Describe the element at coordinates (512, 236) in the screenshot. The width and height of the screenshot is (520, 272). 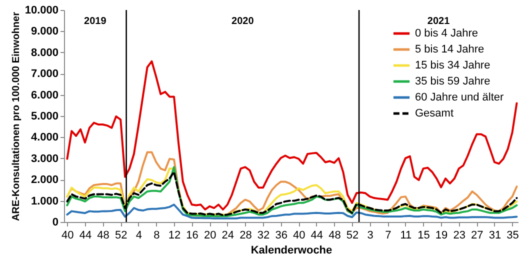
I see `x-tick-label: 35` at that location.